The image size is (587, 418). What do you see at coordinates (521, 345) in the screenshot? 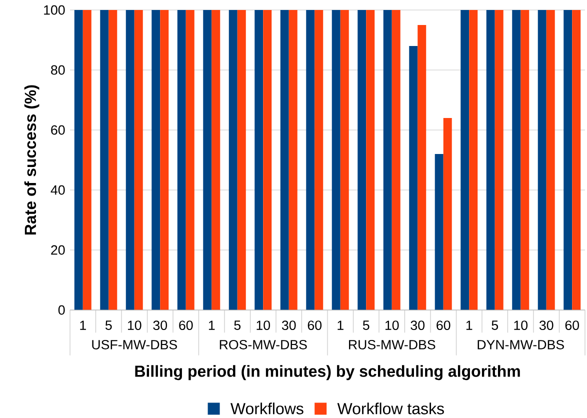
I see `text: DYN-MW-DBS` at bounding box center [521, 345].